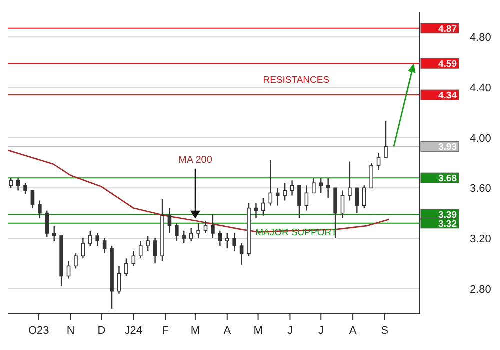 This screenshot has width=500, height=350. I want to click on y-tick-label: 3.20, so click(481, 240).